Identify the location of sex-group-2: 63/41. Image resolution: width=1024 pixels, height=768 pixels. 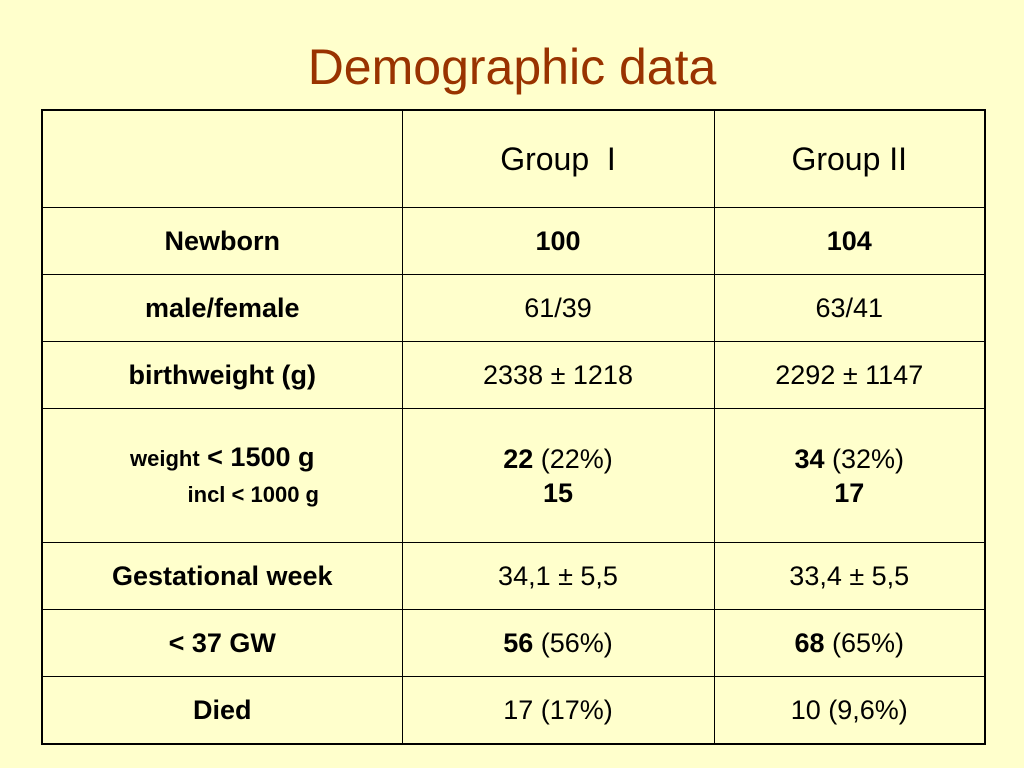
(849, 308).